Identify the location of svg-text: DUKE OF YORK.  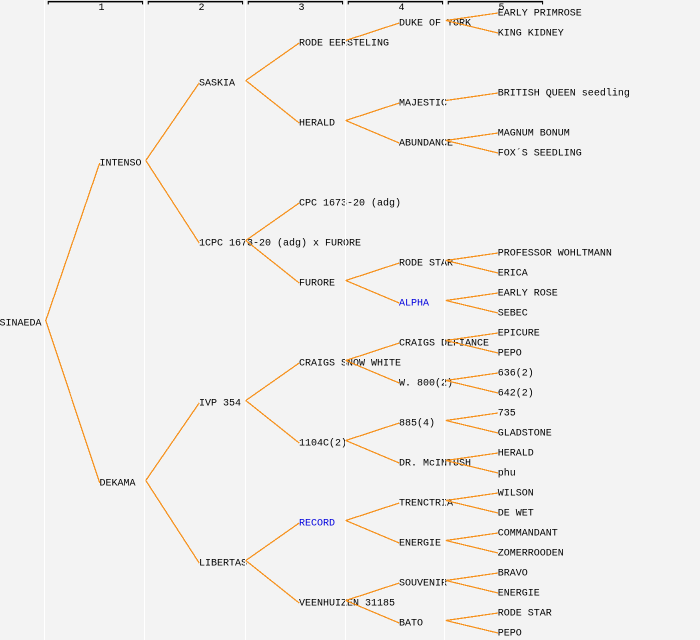
(435, 24).